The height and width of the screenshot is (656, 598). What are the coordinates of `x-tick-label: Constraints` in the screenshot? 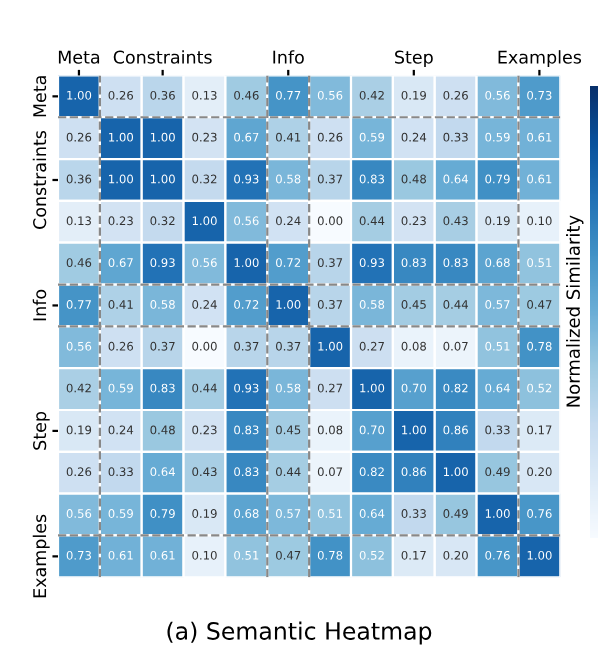 It's located at (162, 57).